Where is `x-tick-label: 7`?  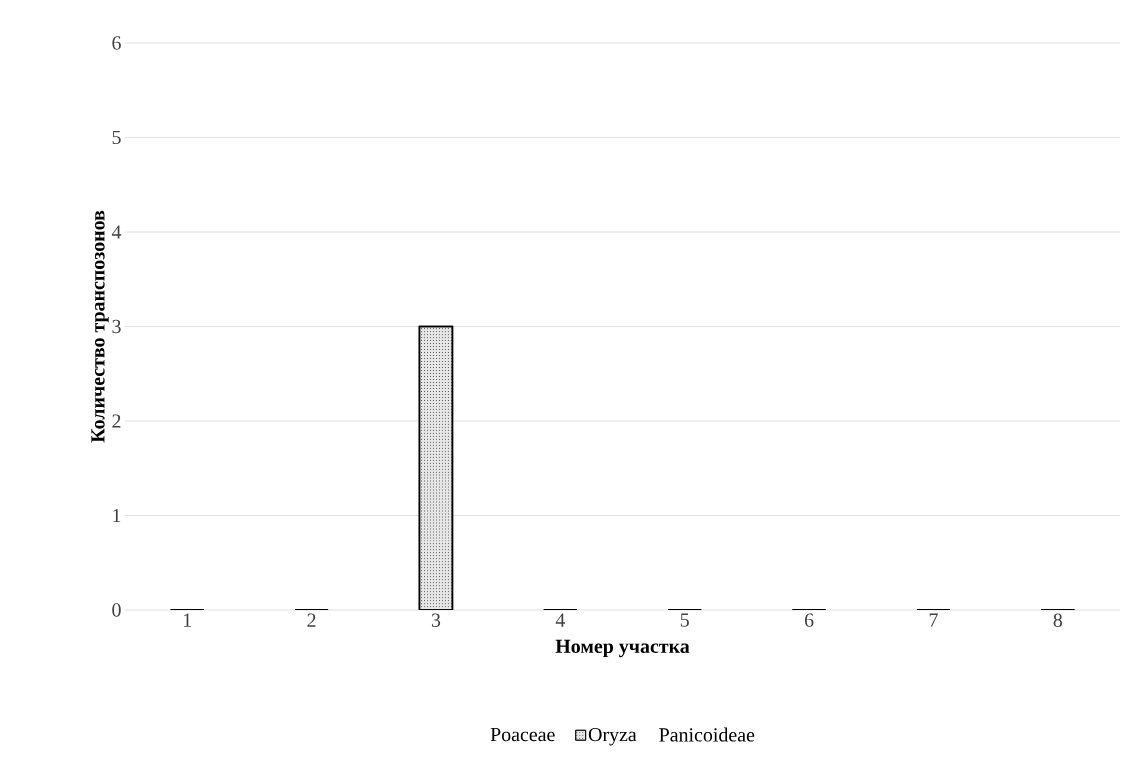 x-tick-label: 7 is located at coordinates (933, 620).